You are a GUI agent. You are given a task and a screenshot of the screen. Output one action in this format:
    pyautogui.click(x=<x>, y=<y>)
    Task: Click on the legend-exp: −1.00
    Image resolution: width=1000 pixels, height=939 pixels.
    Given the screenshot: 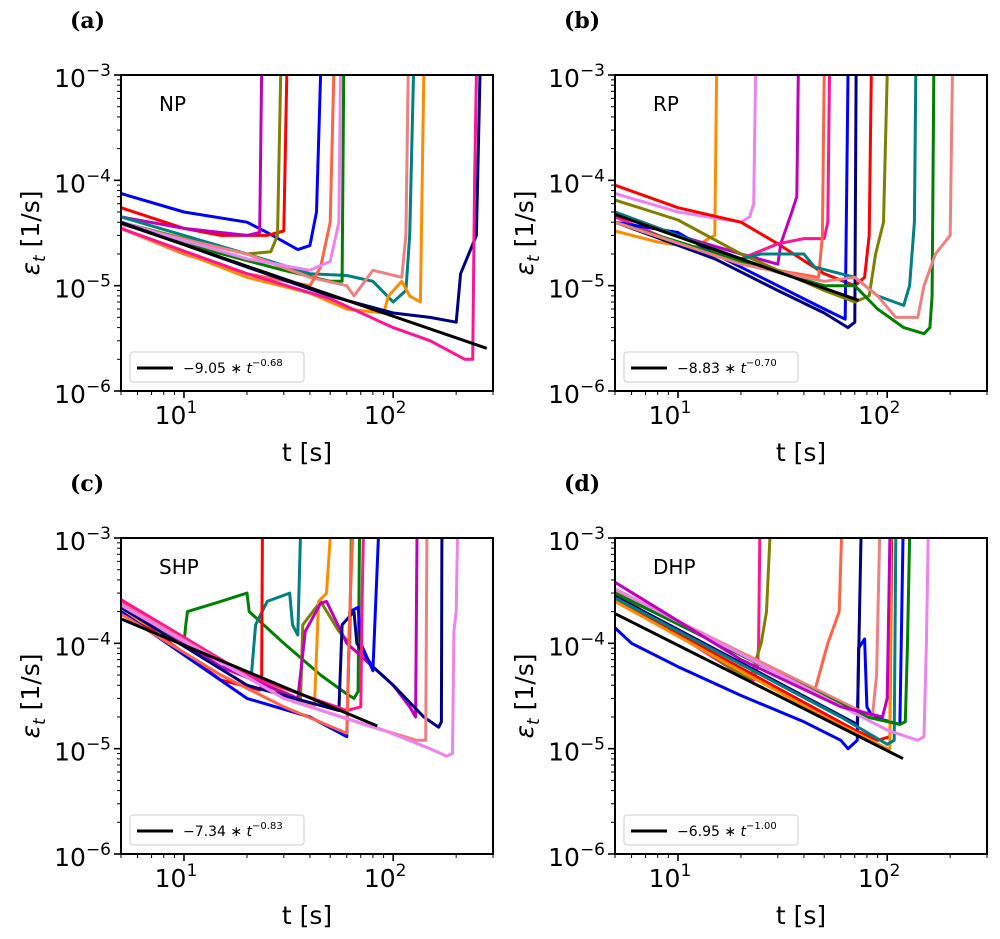 What is the action you would take?
    pyautogui.click(x=761, y=826)
    